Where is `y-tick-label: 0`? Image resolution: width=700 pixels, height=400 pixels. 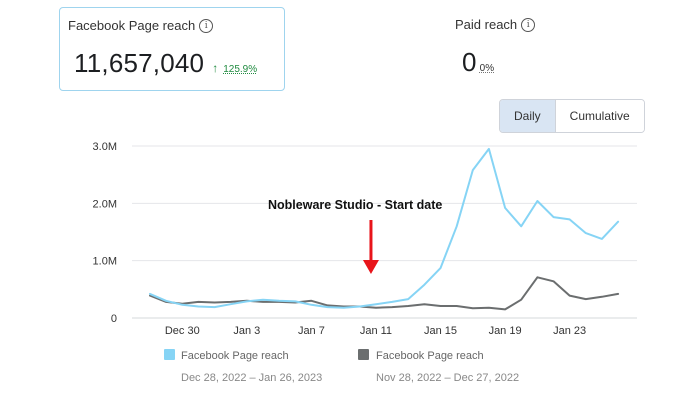
y-tick-label: 0 is located at coordinates (114, 319).